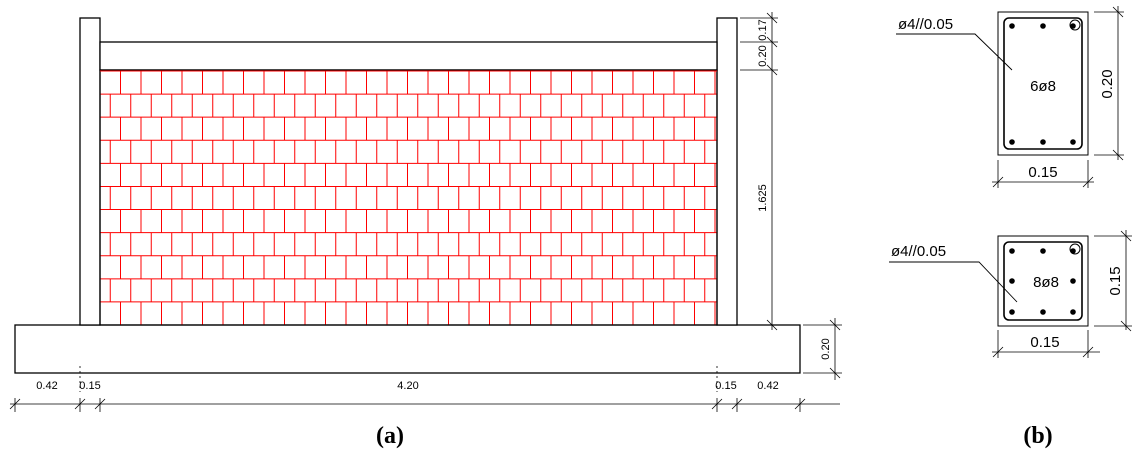 This screenshot has height=452, width=1136. What do you see at coordinates (763, 55) in the screenshot?
I see `dim-beam-height: 0.20` at bounding box center [763, 55].